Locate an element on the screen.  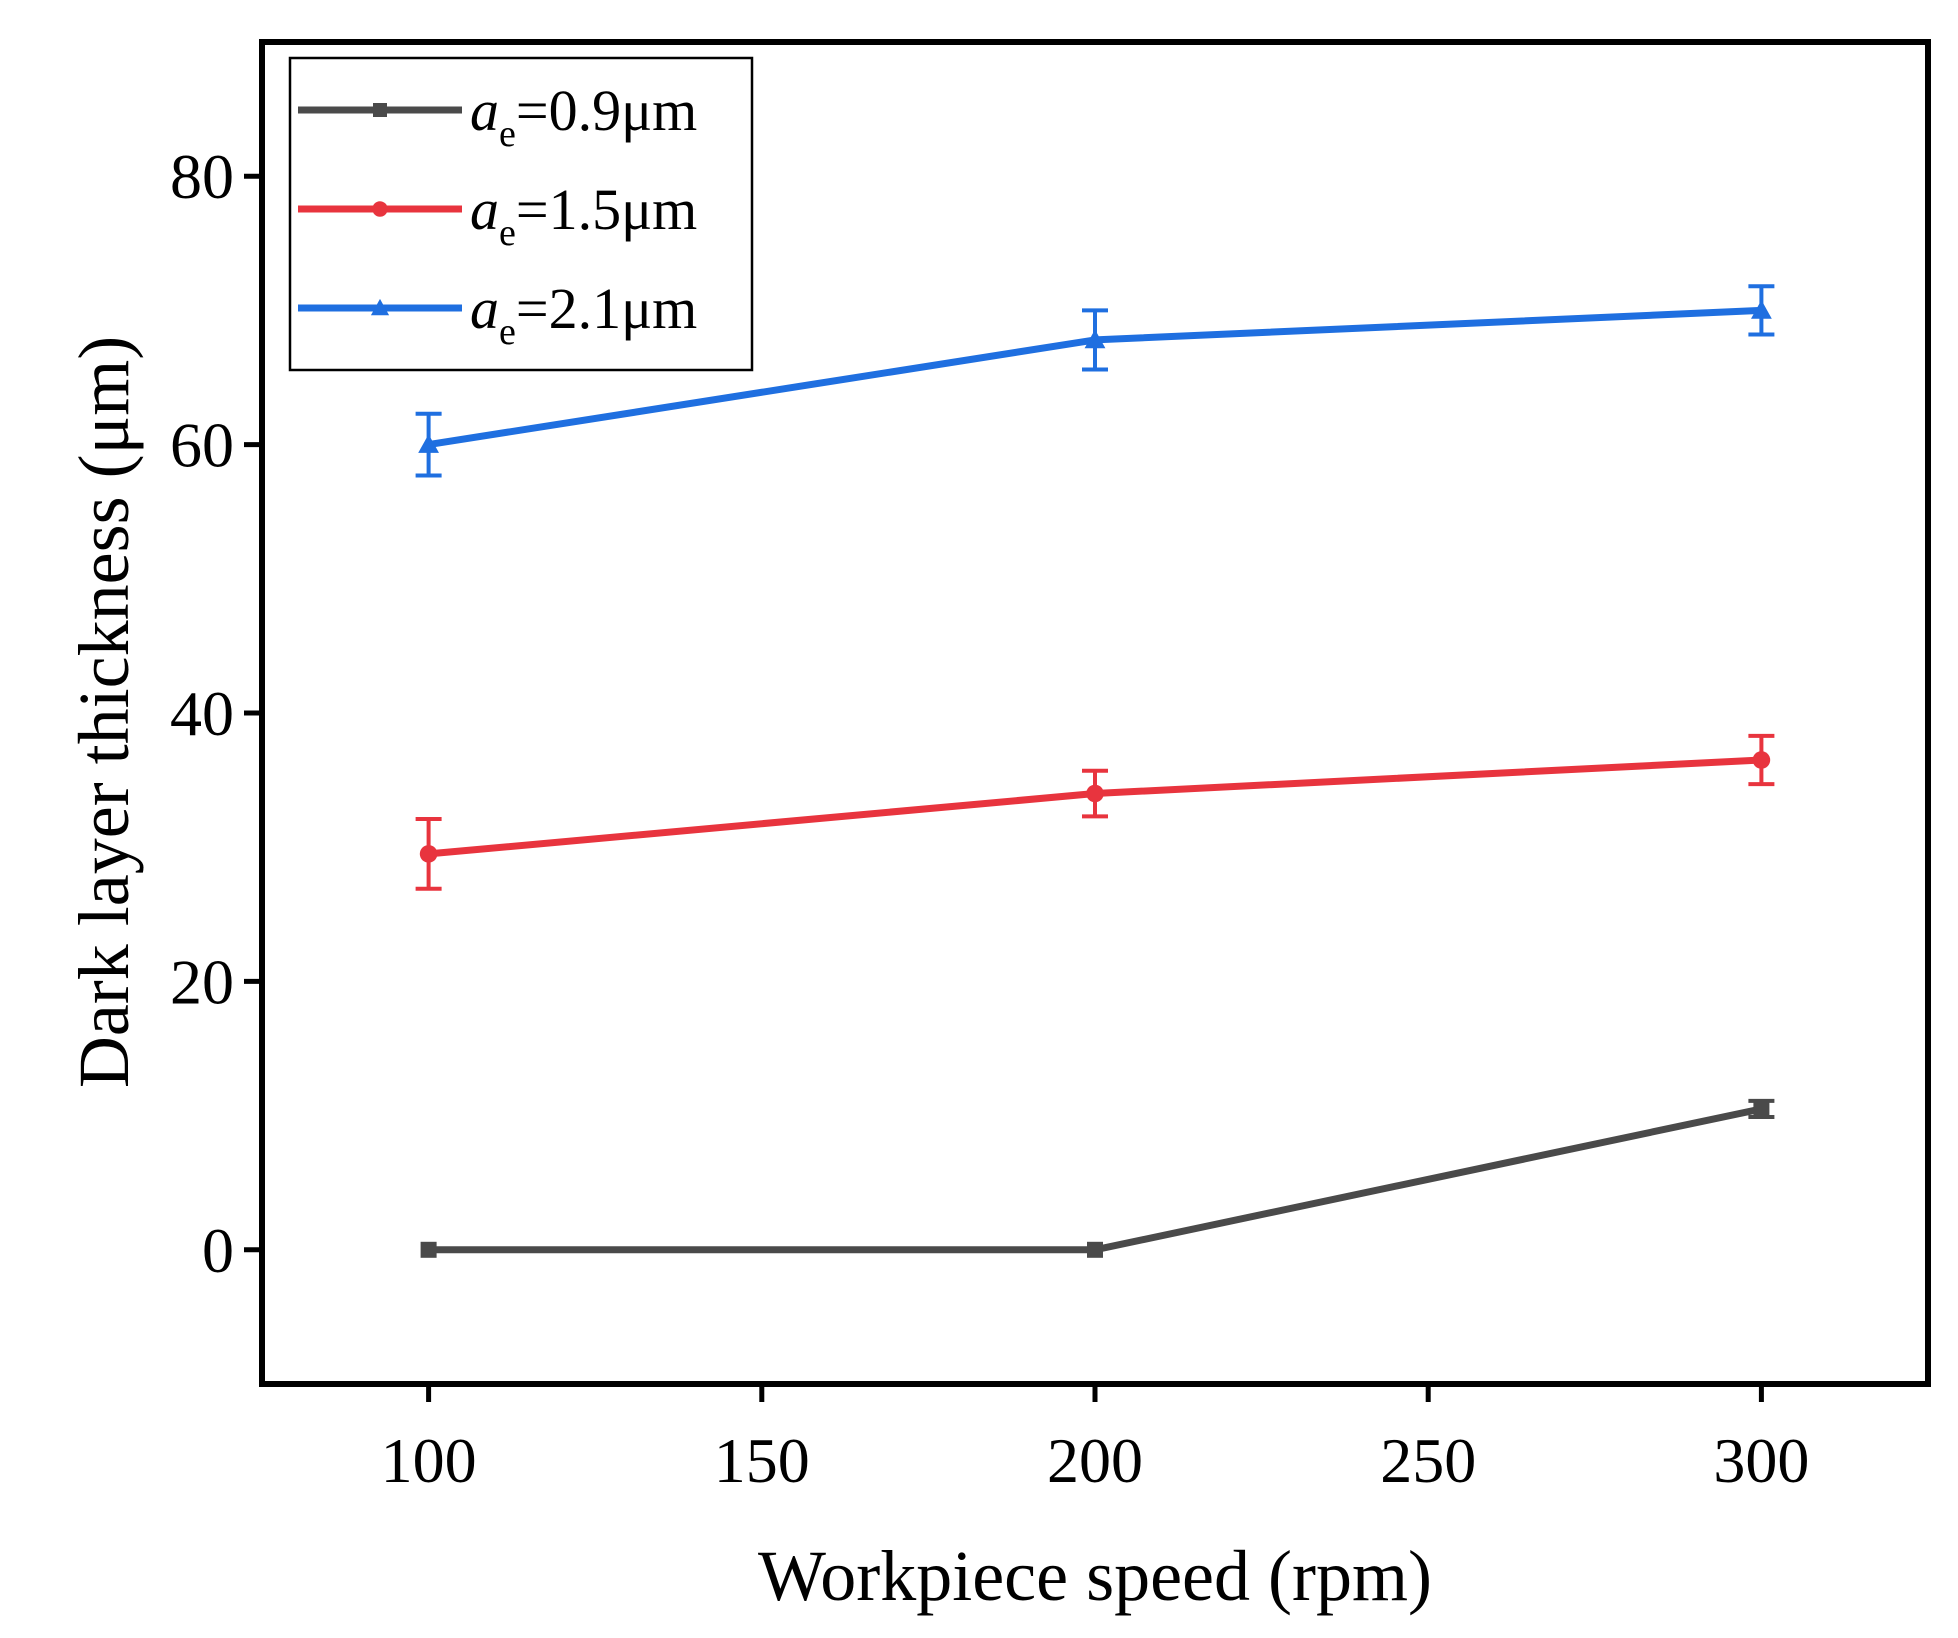
x-axis: 100 150 200 250 300 is located at coordinates (1095, 1440).